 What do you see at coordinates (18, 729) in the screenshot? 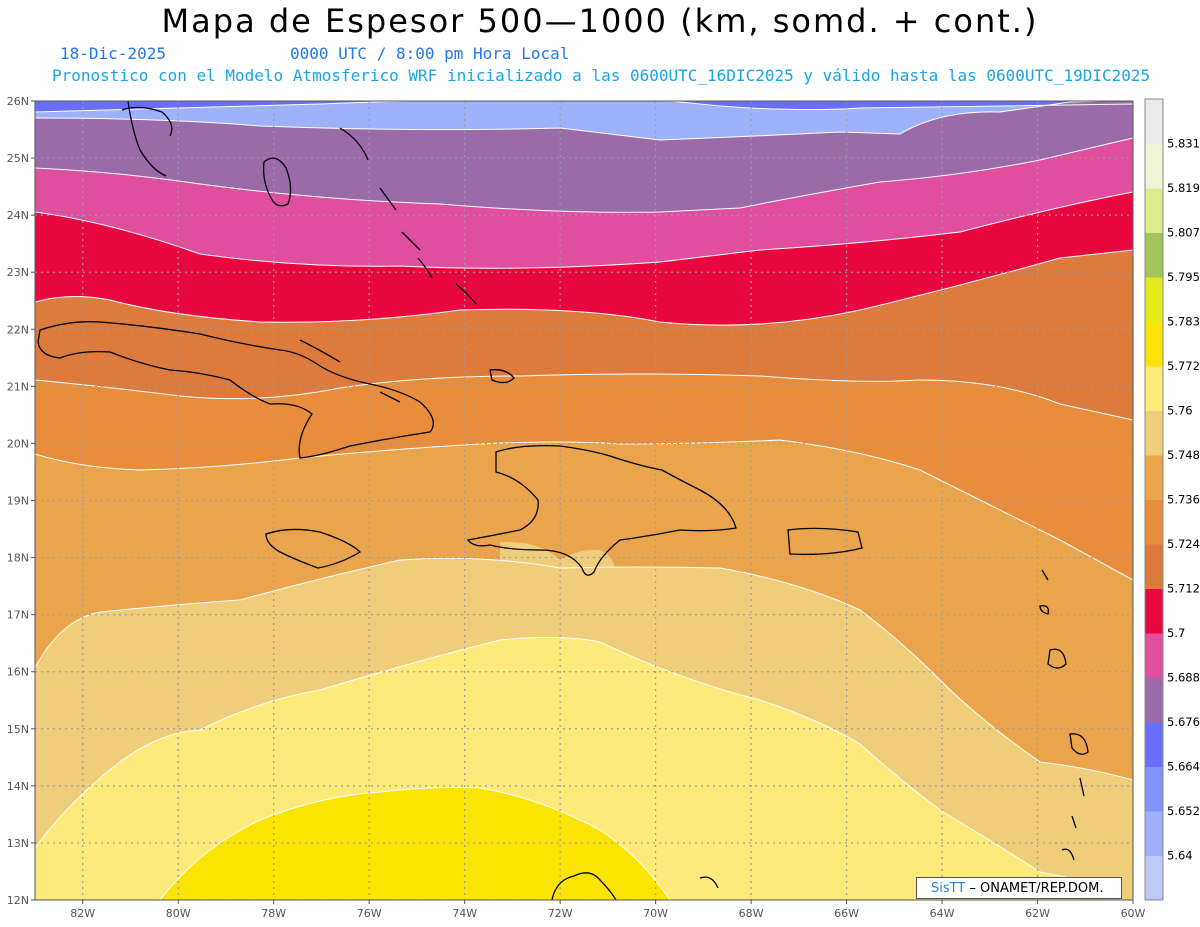
I see `lat-label: 15N` at bounding box center [18, 729].